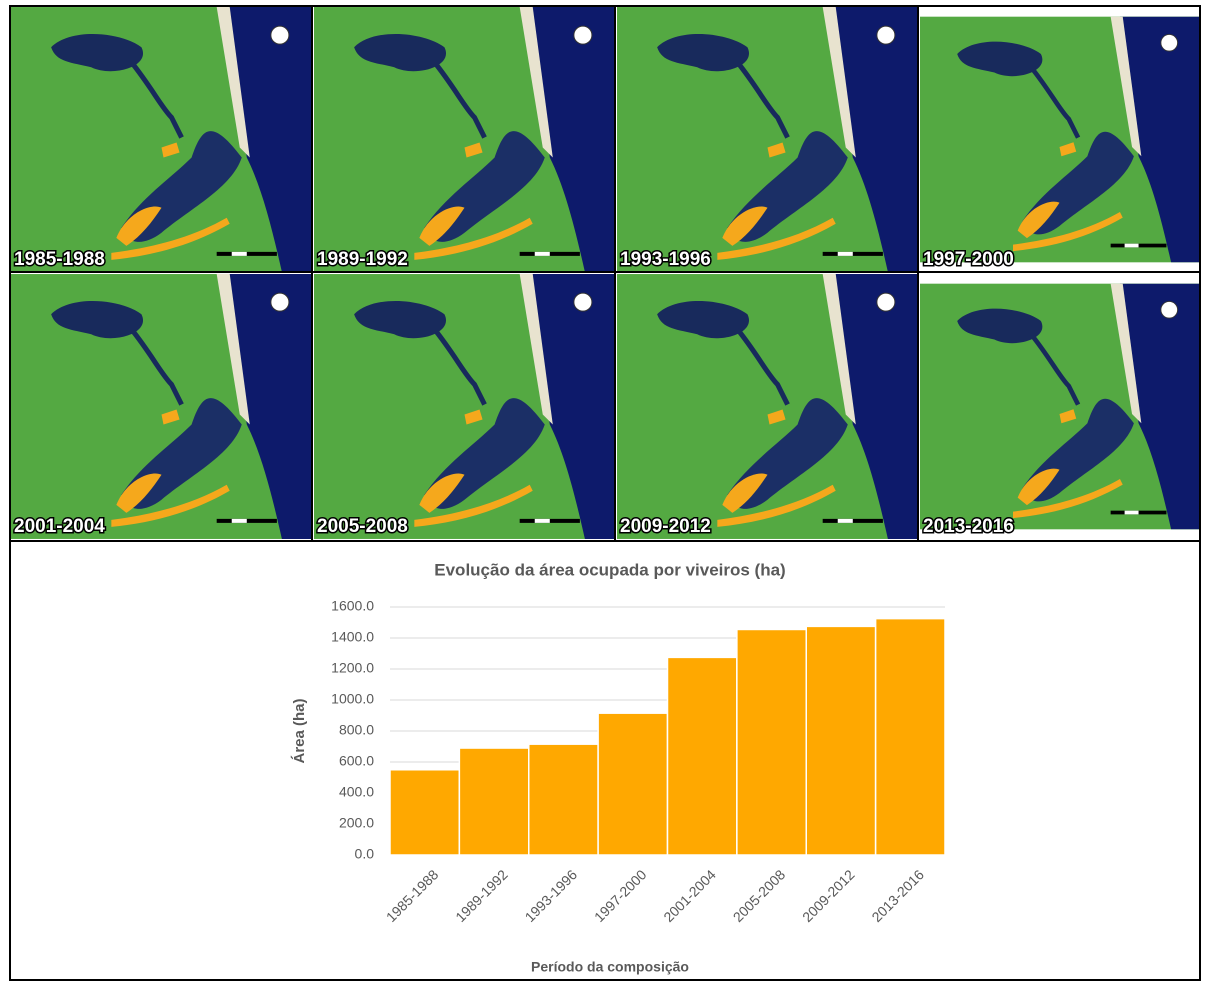 The image size is (1208, 989). I want to click on x-tick-label: 2005-2008, so click(759, 895).